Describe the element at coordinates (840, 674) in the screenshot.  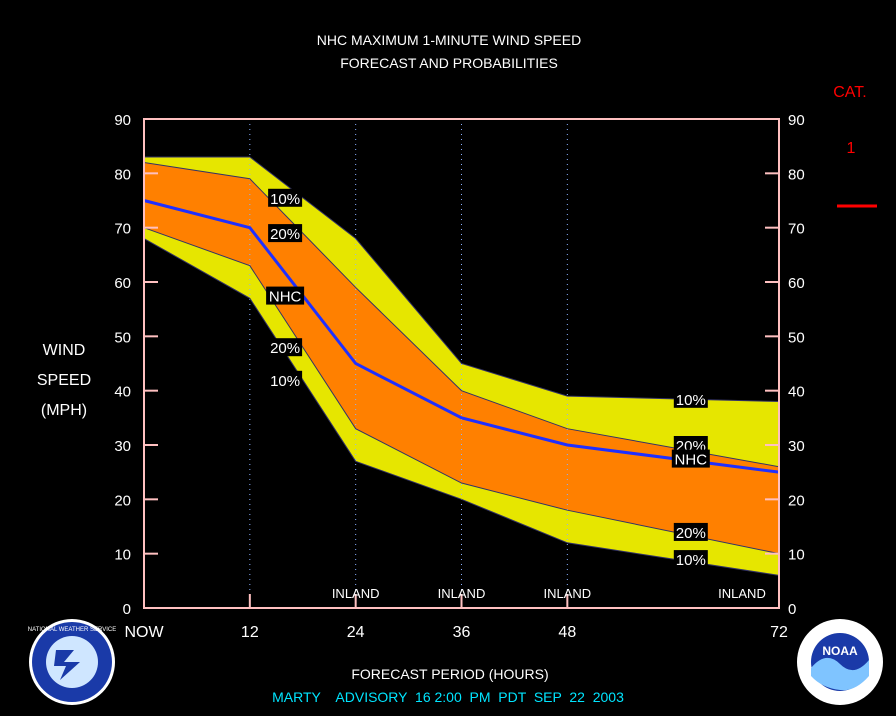
I see `wave-icon` at that location.